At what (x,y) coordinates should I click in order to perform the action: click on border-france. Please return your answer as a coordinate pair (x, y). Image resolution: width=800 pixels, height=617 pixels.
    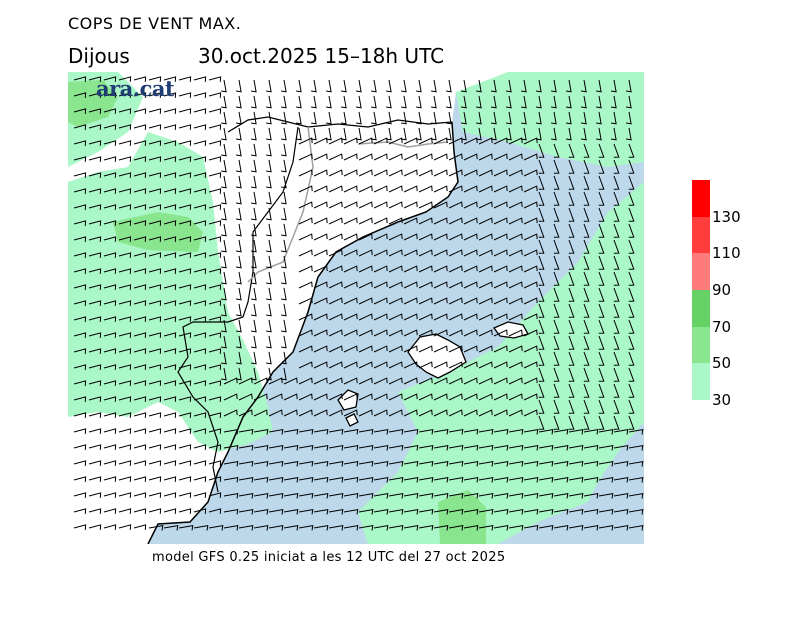
    Looking at the image, I should click on (340, 124).